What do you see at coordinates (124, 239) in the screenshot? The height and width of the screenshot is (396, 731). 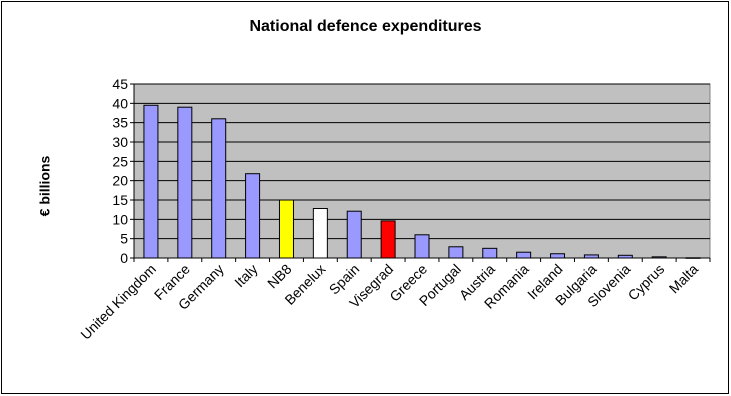 I see `y-tick-label: 5` at bounding box center [124, 239].